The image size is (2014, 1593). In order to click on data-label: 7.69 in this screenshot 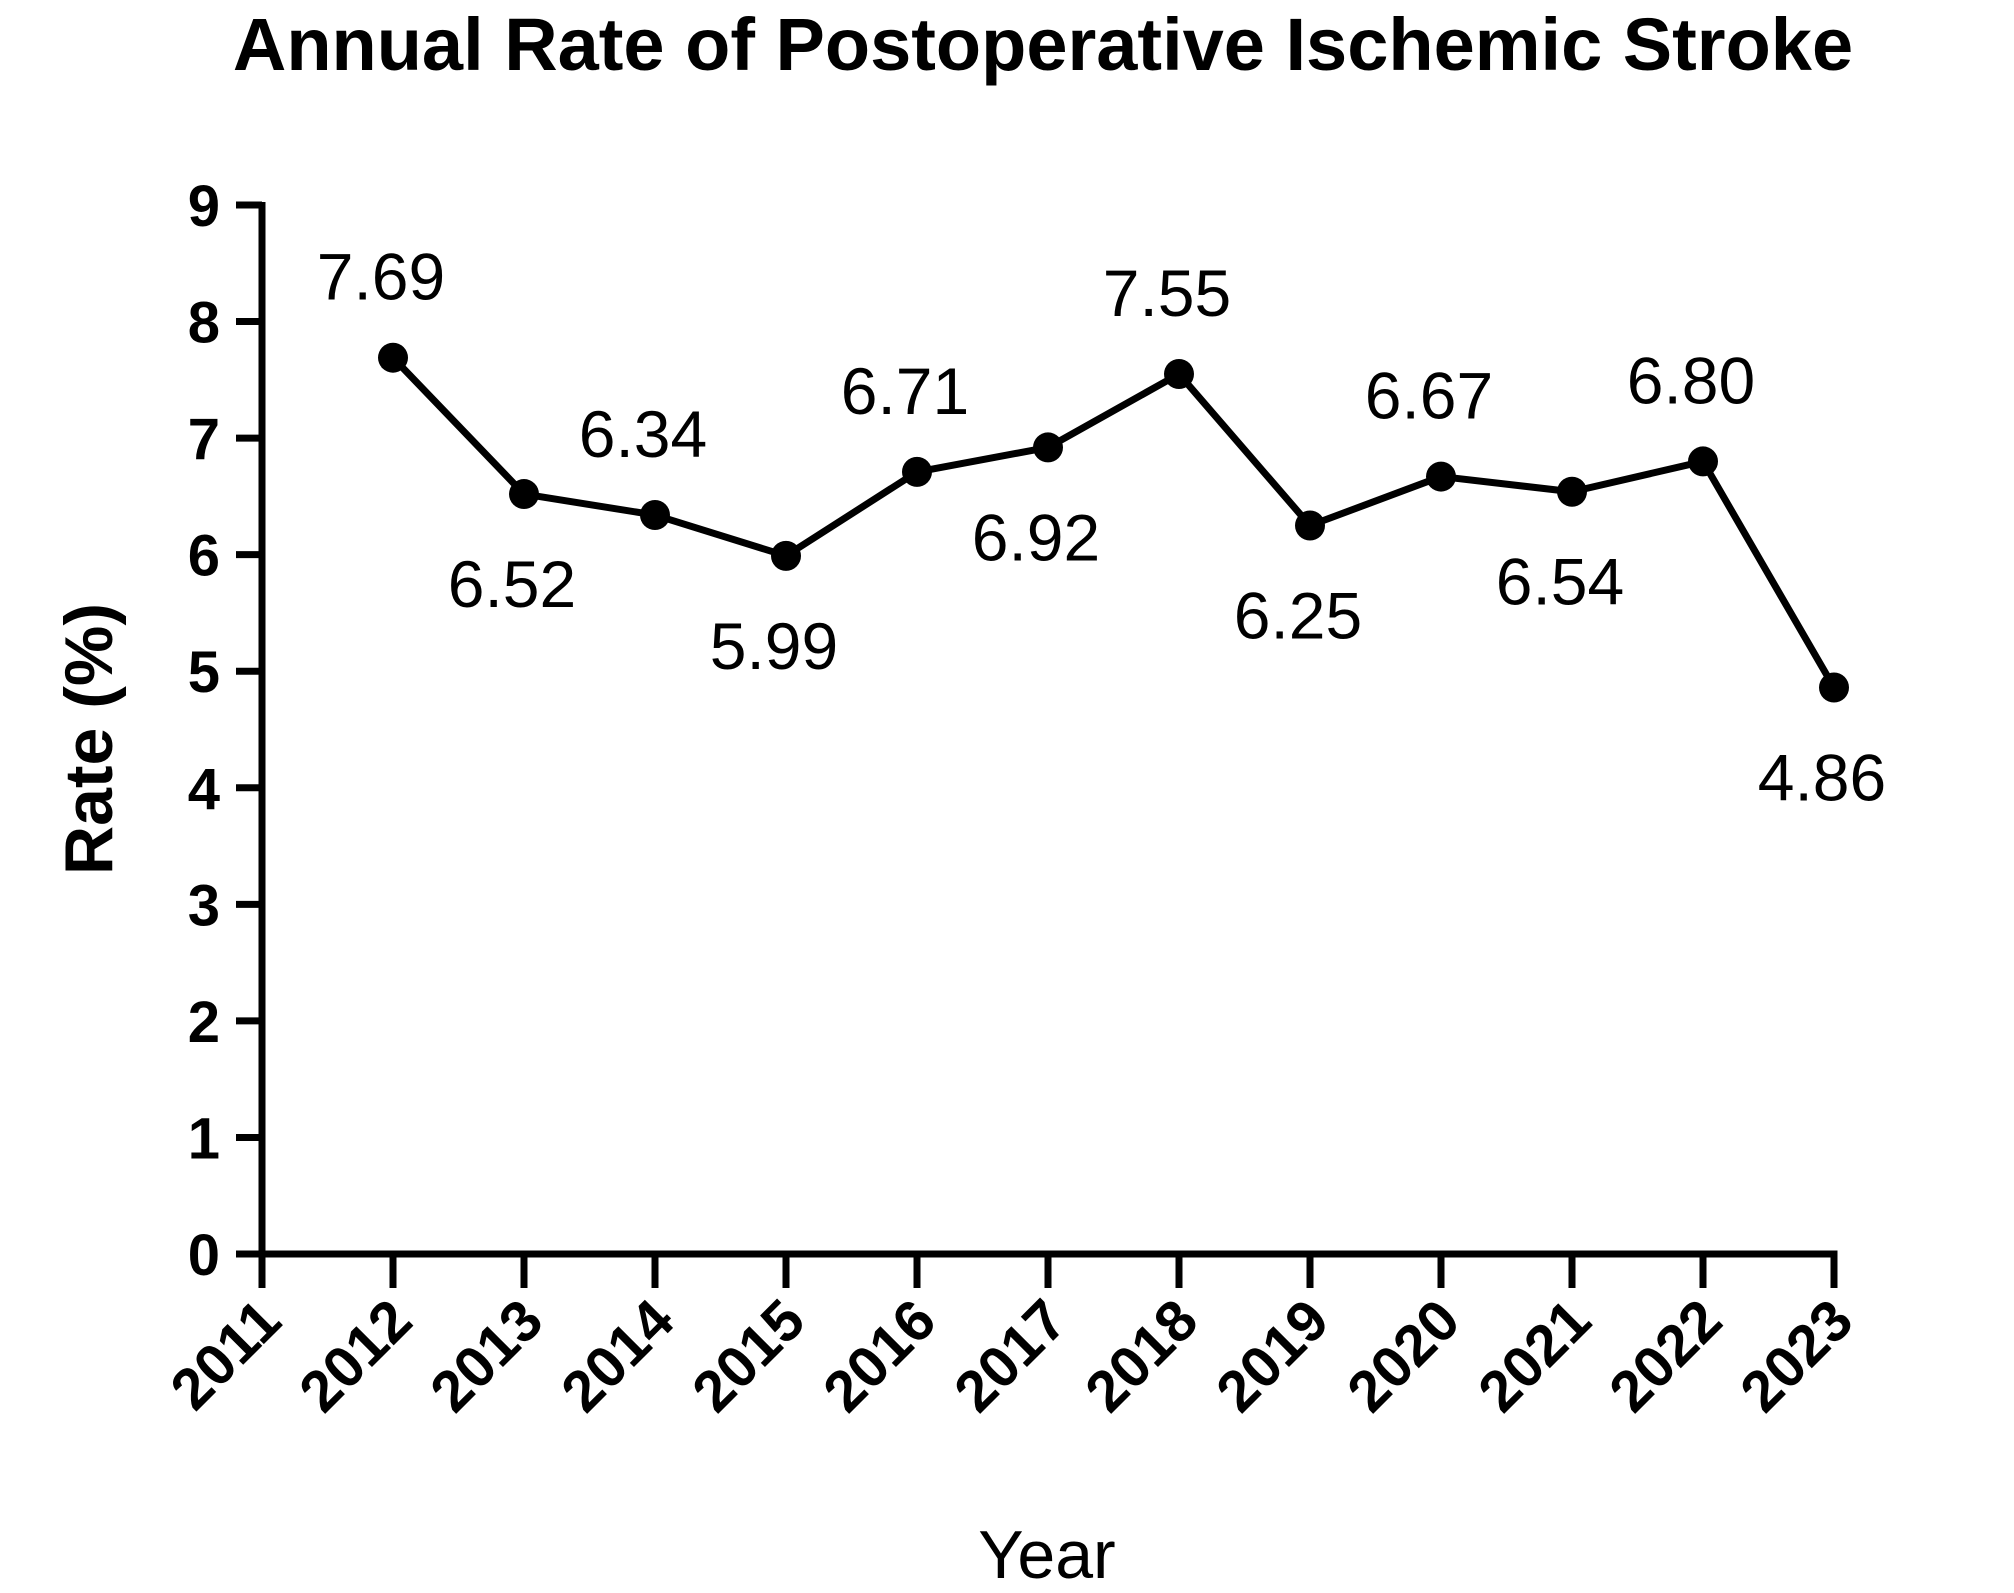, I will do `click(381, 277)`.